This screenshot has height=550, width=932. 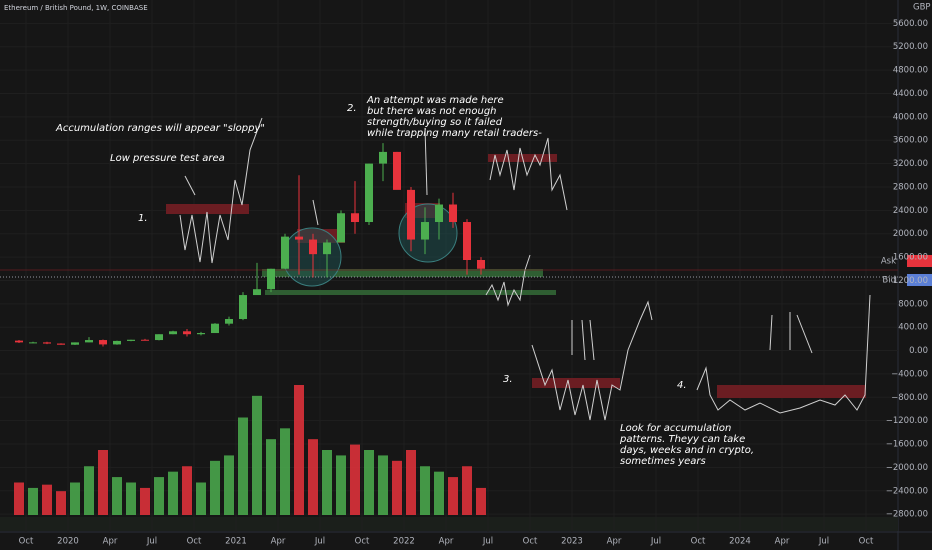 What do you see at coordinates (682, 385) in the screenshot?
I see `annotation: 4.` at bounding box center [682, 385].